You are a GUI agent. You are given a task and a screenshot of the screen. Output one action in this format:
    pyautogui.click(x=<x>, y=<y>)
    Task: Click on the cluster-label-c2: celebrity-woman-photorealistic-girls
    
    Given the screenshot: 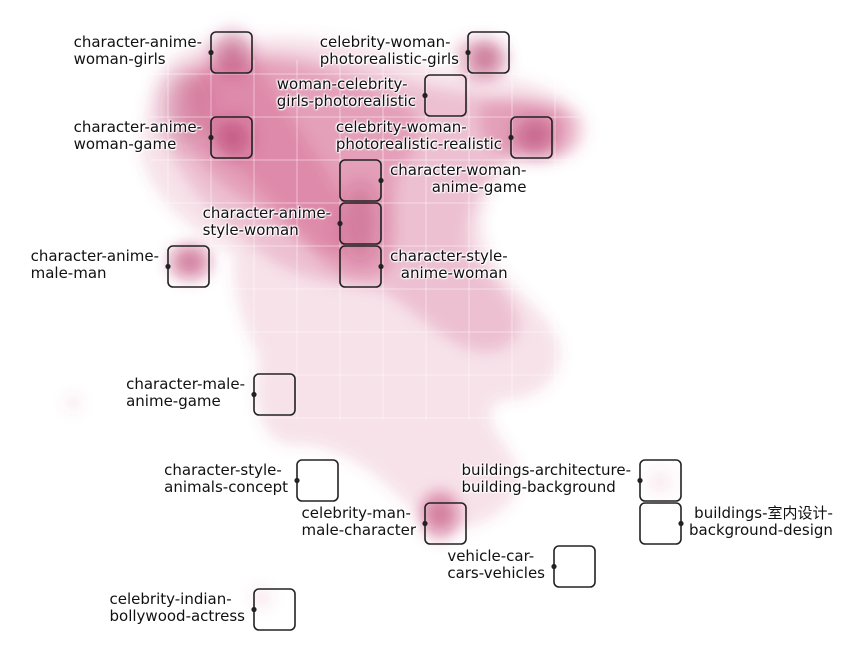 What is the action you would take?
    pyautogui.click(x=389, y=51)
    